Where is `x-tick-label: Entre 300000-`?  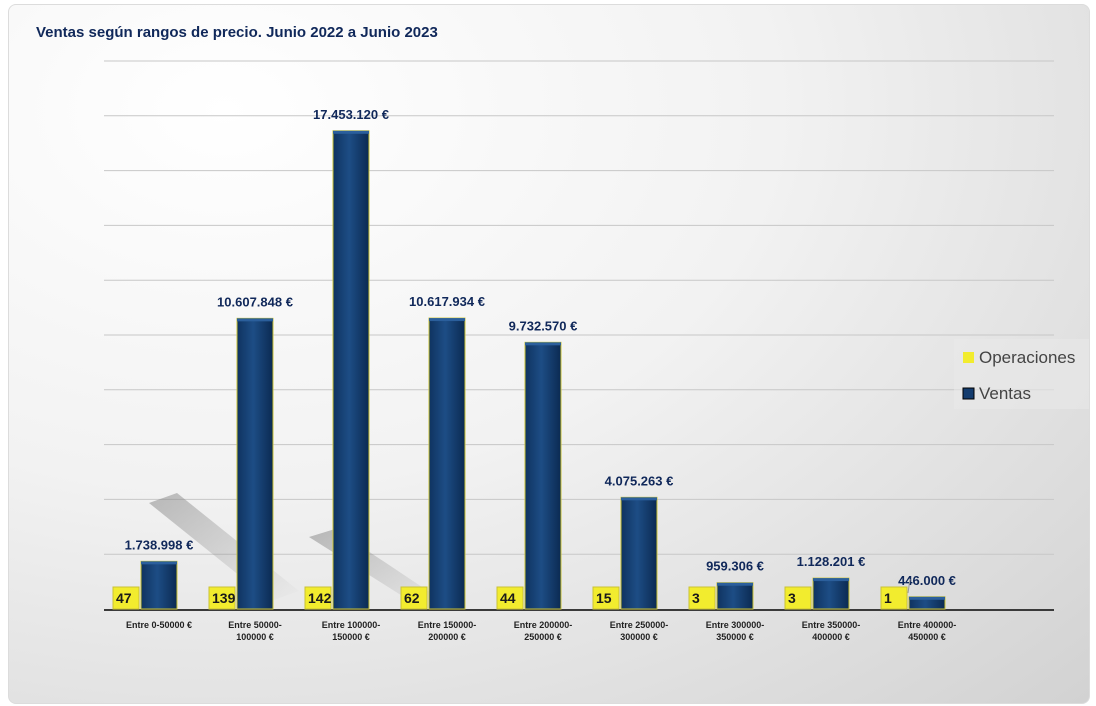 x-tick-label: Entre 300000- is located at coordinates (735, 625).